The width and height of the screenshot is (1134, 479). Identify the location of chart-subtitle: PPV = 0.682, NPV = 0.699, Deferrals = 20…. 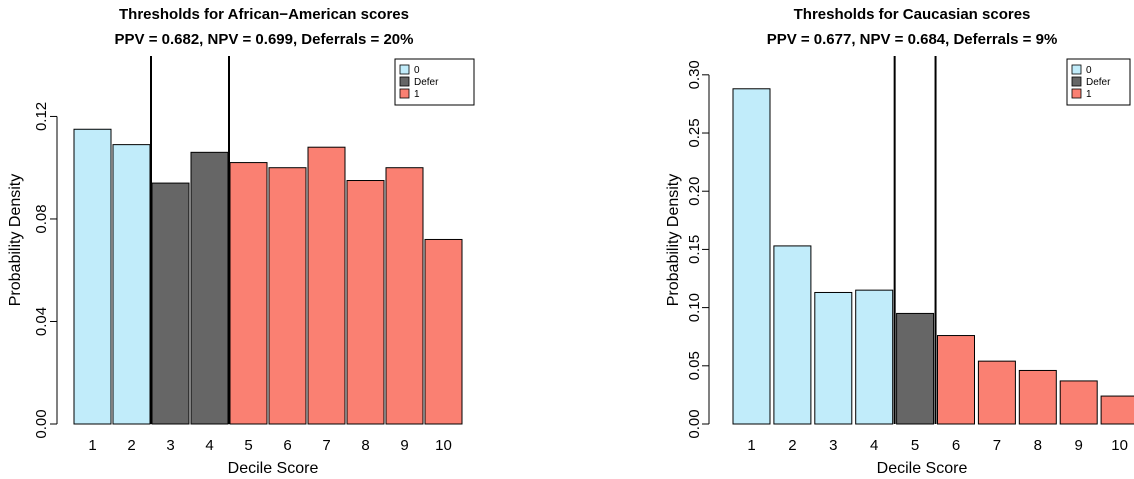
(264, 39).